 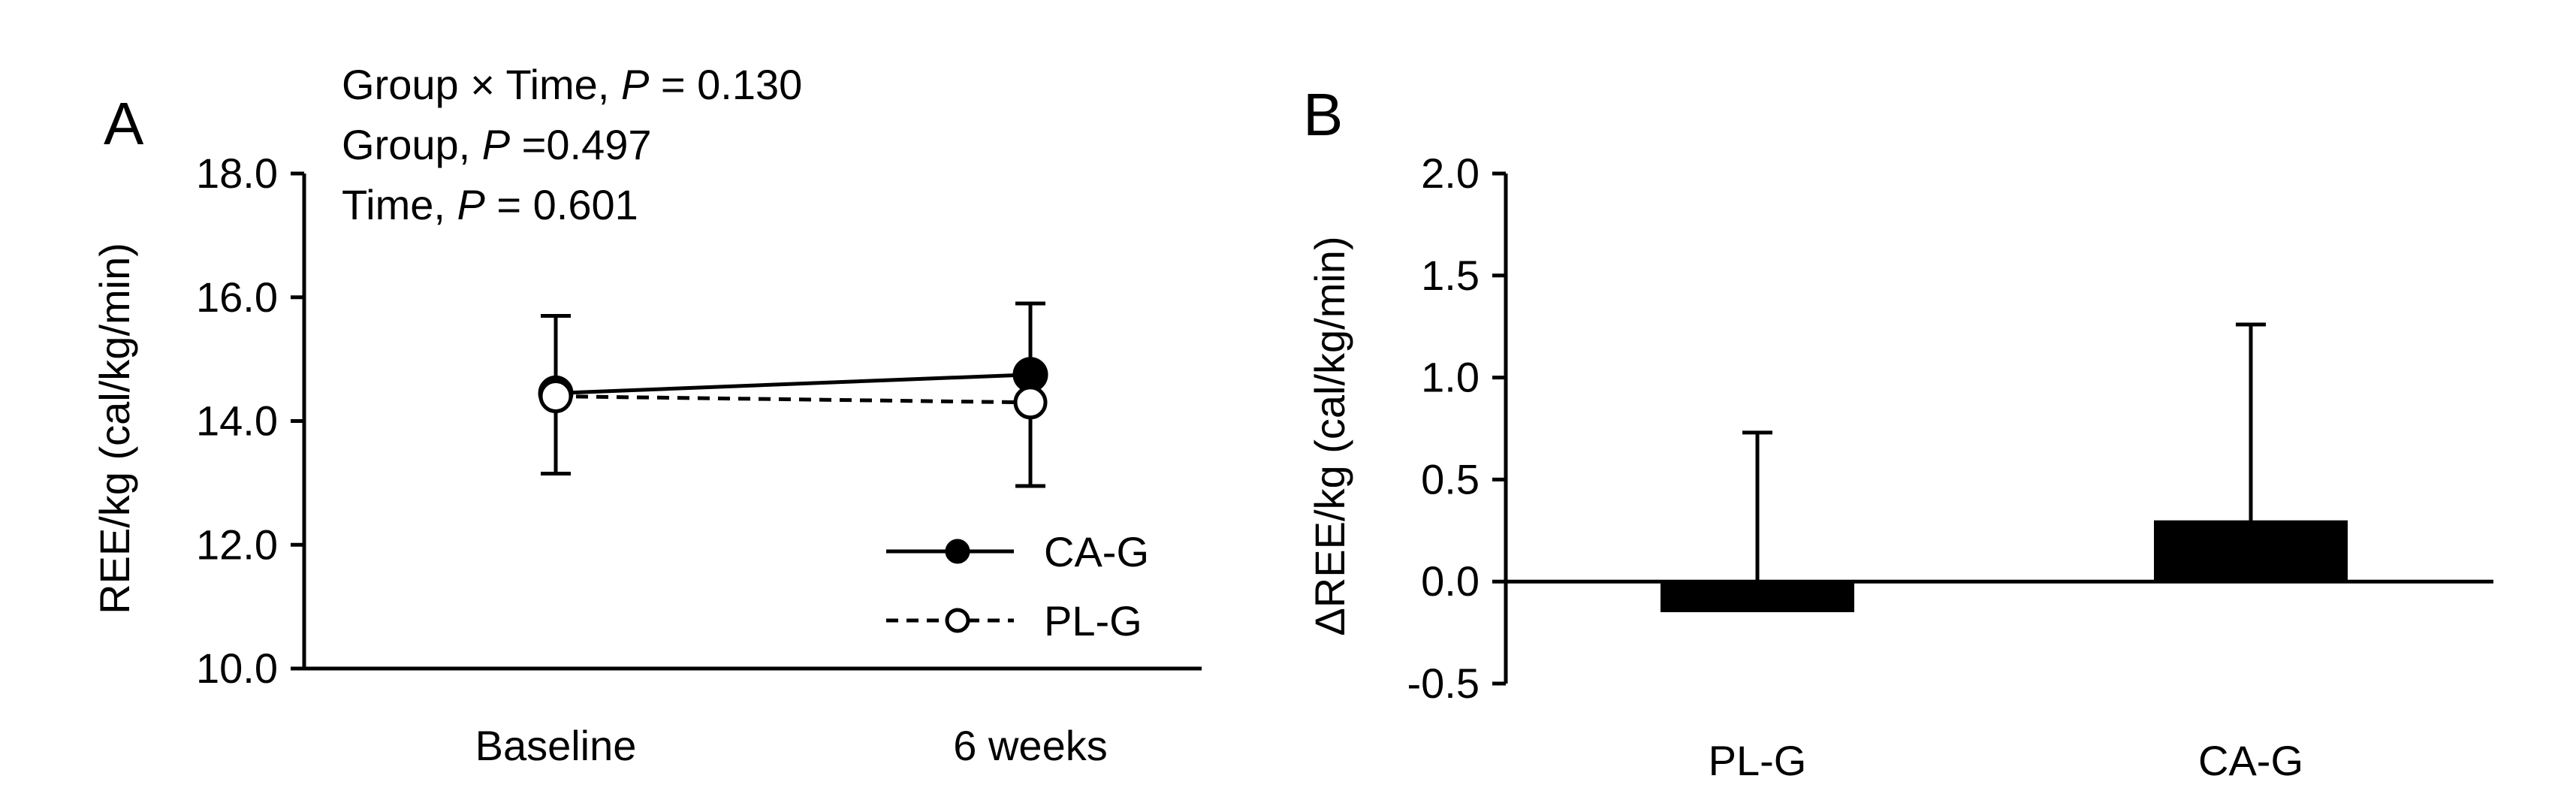 I want to click on stat-value: =0.497, so click(x=580, y=144).